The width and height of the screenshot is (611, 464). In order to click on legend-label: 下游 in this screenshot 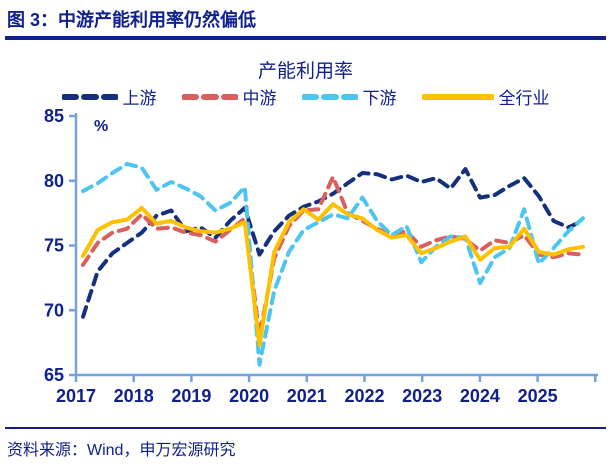, I will do `click(379, 98)`.